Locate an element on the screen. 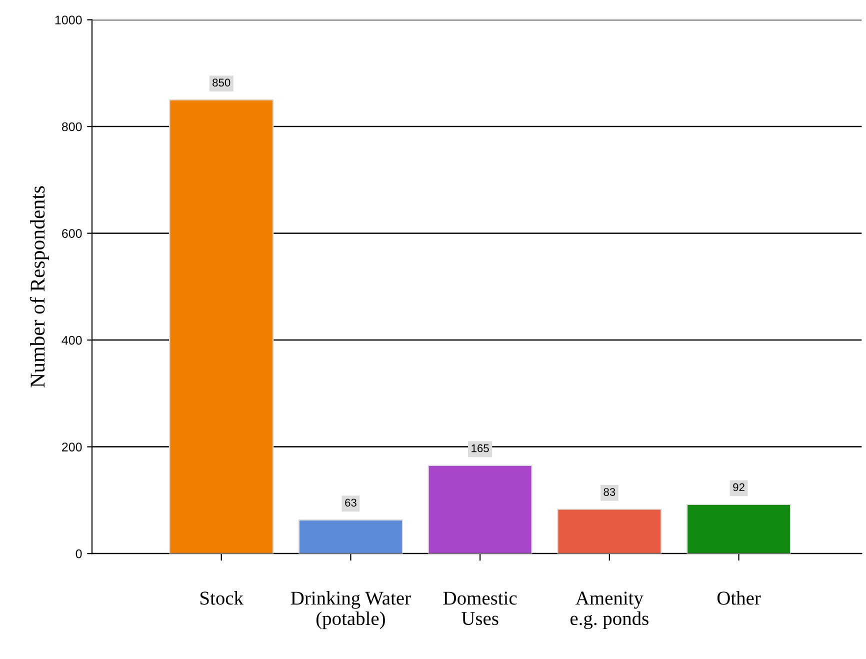 Image resolution: width=866 pixels, height=659 pixels. y-axis-title: Number of Respondents is located at coordinates (39, 287).